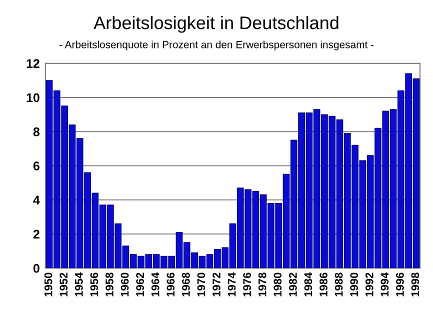 The height and width of the screenshot is (325, 433). Describe the element at coordinates (33, 97) in the screenshot. I see `y-tick-label: 10` at that location.